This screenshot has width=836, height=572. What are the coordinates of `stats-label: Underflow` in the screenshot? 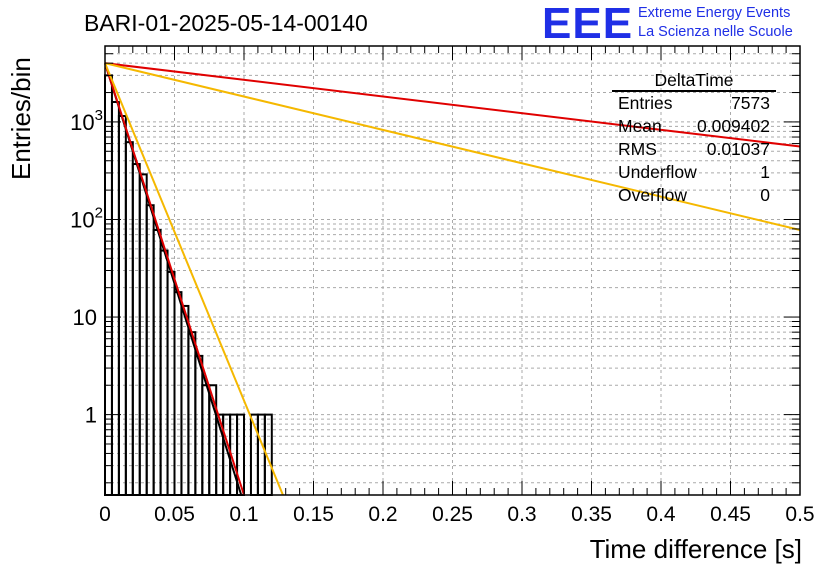 It's located at (657, 172).